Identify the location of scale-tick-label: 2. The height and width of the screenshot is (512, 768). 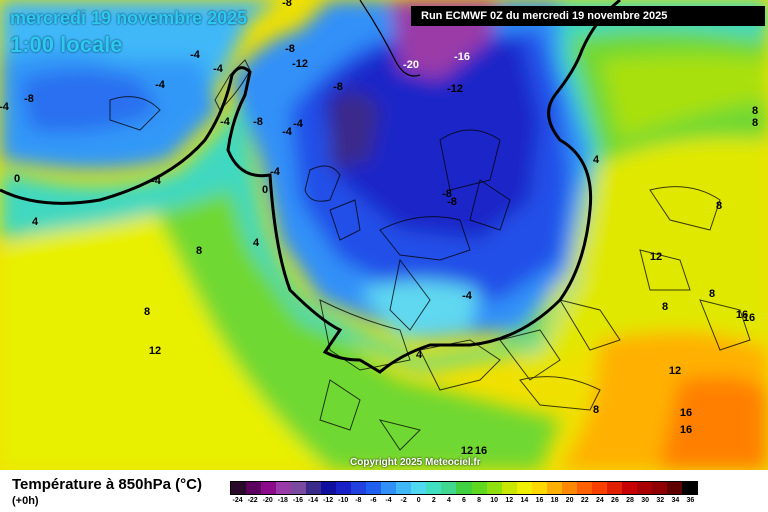
(433, 500).